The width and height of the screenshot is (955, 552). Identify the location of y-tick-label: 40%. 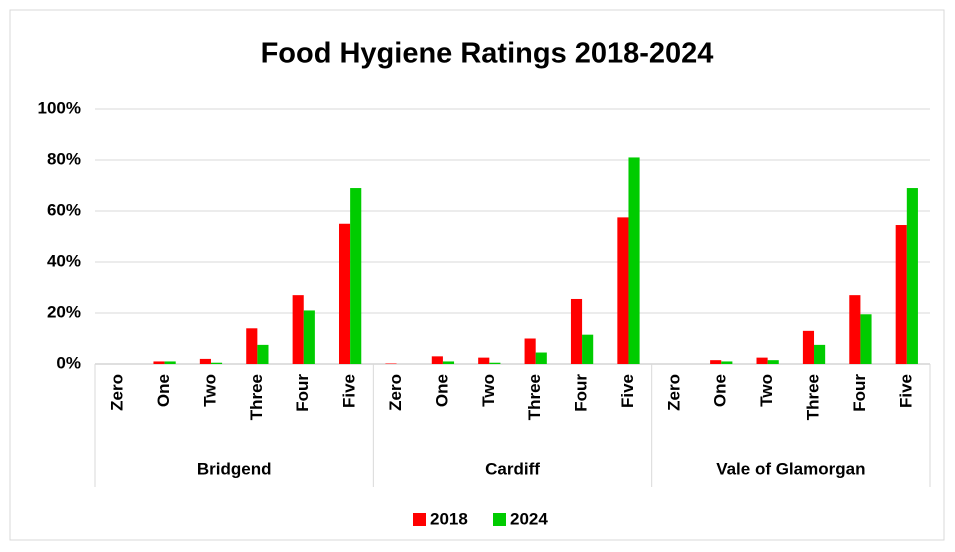
(64, 260).